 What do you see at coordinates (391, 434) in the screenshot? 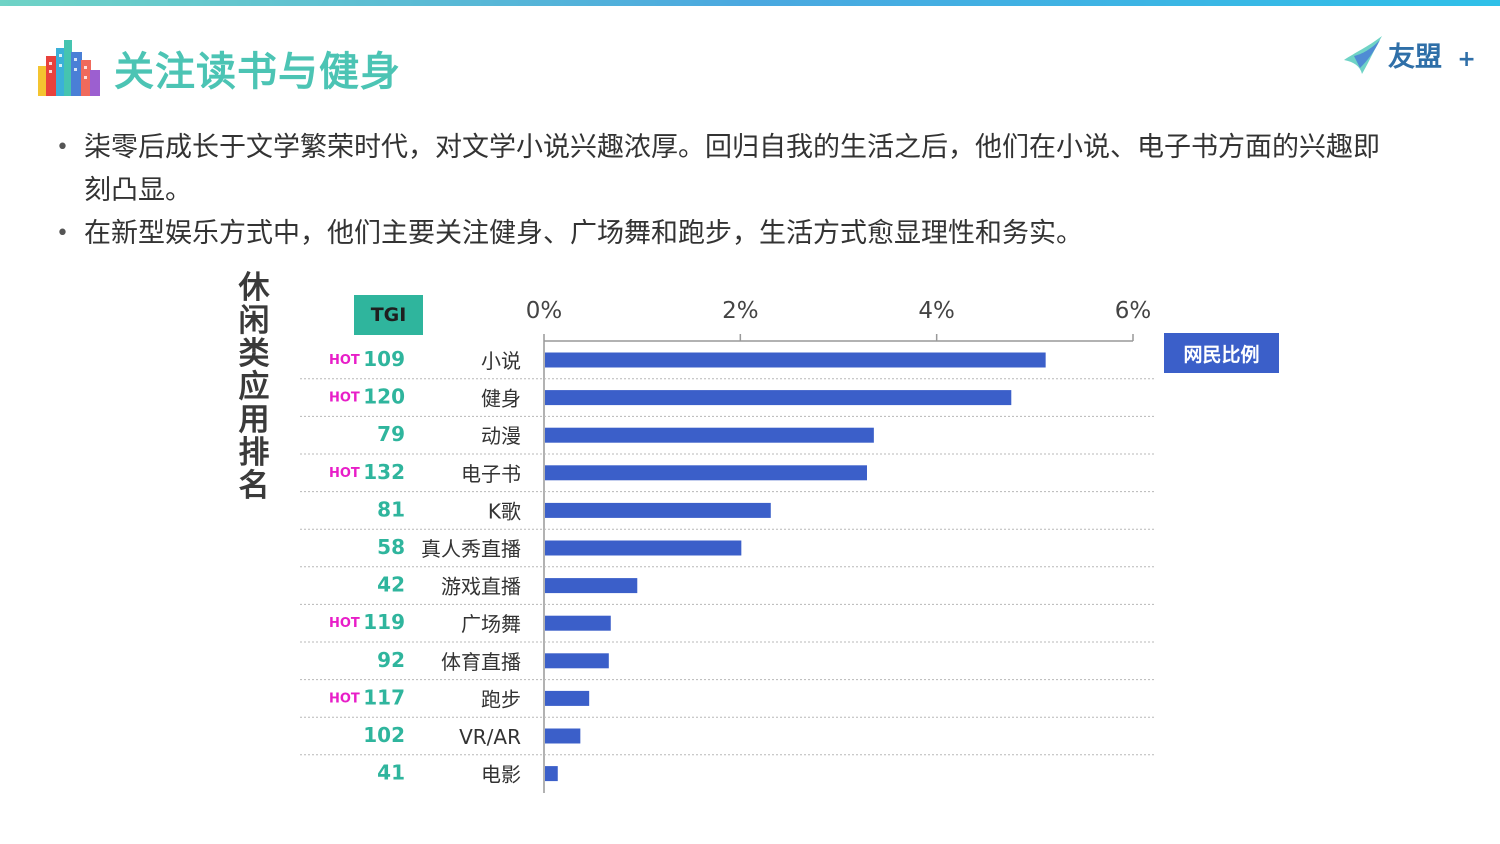
I see `tgi-value: 79` at bounding box center [391, 434].